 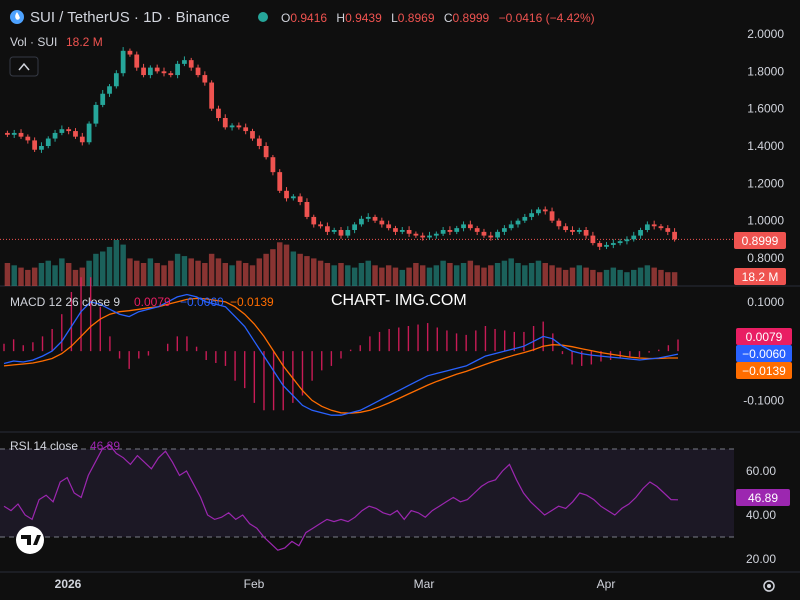 What do you see at coordinates (105, 446) in the screenshot?
I see `rsi-legend-value: 46.89` at bounding box center [105, 446].